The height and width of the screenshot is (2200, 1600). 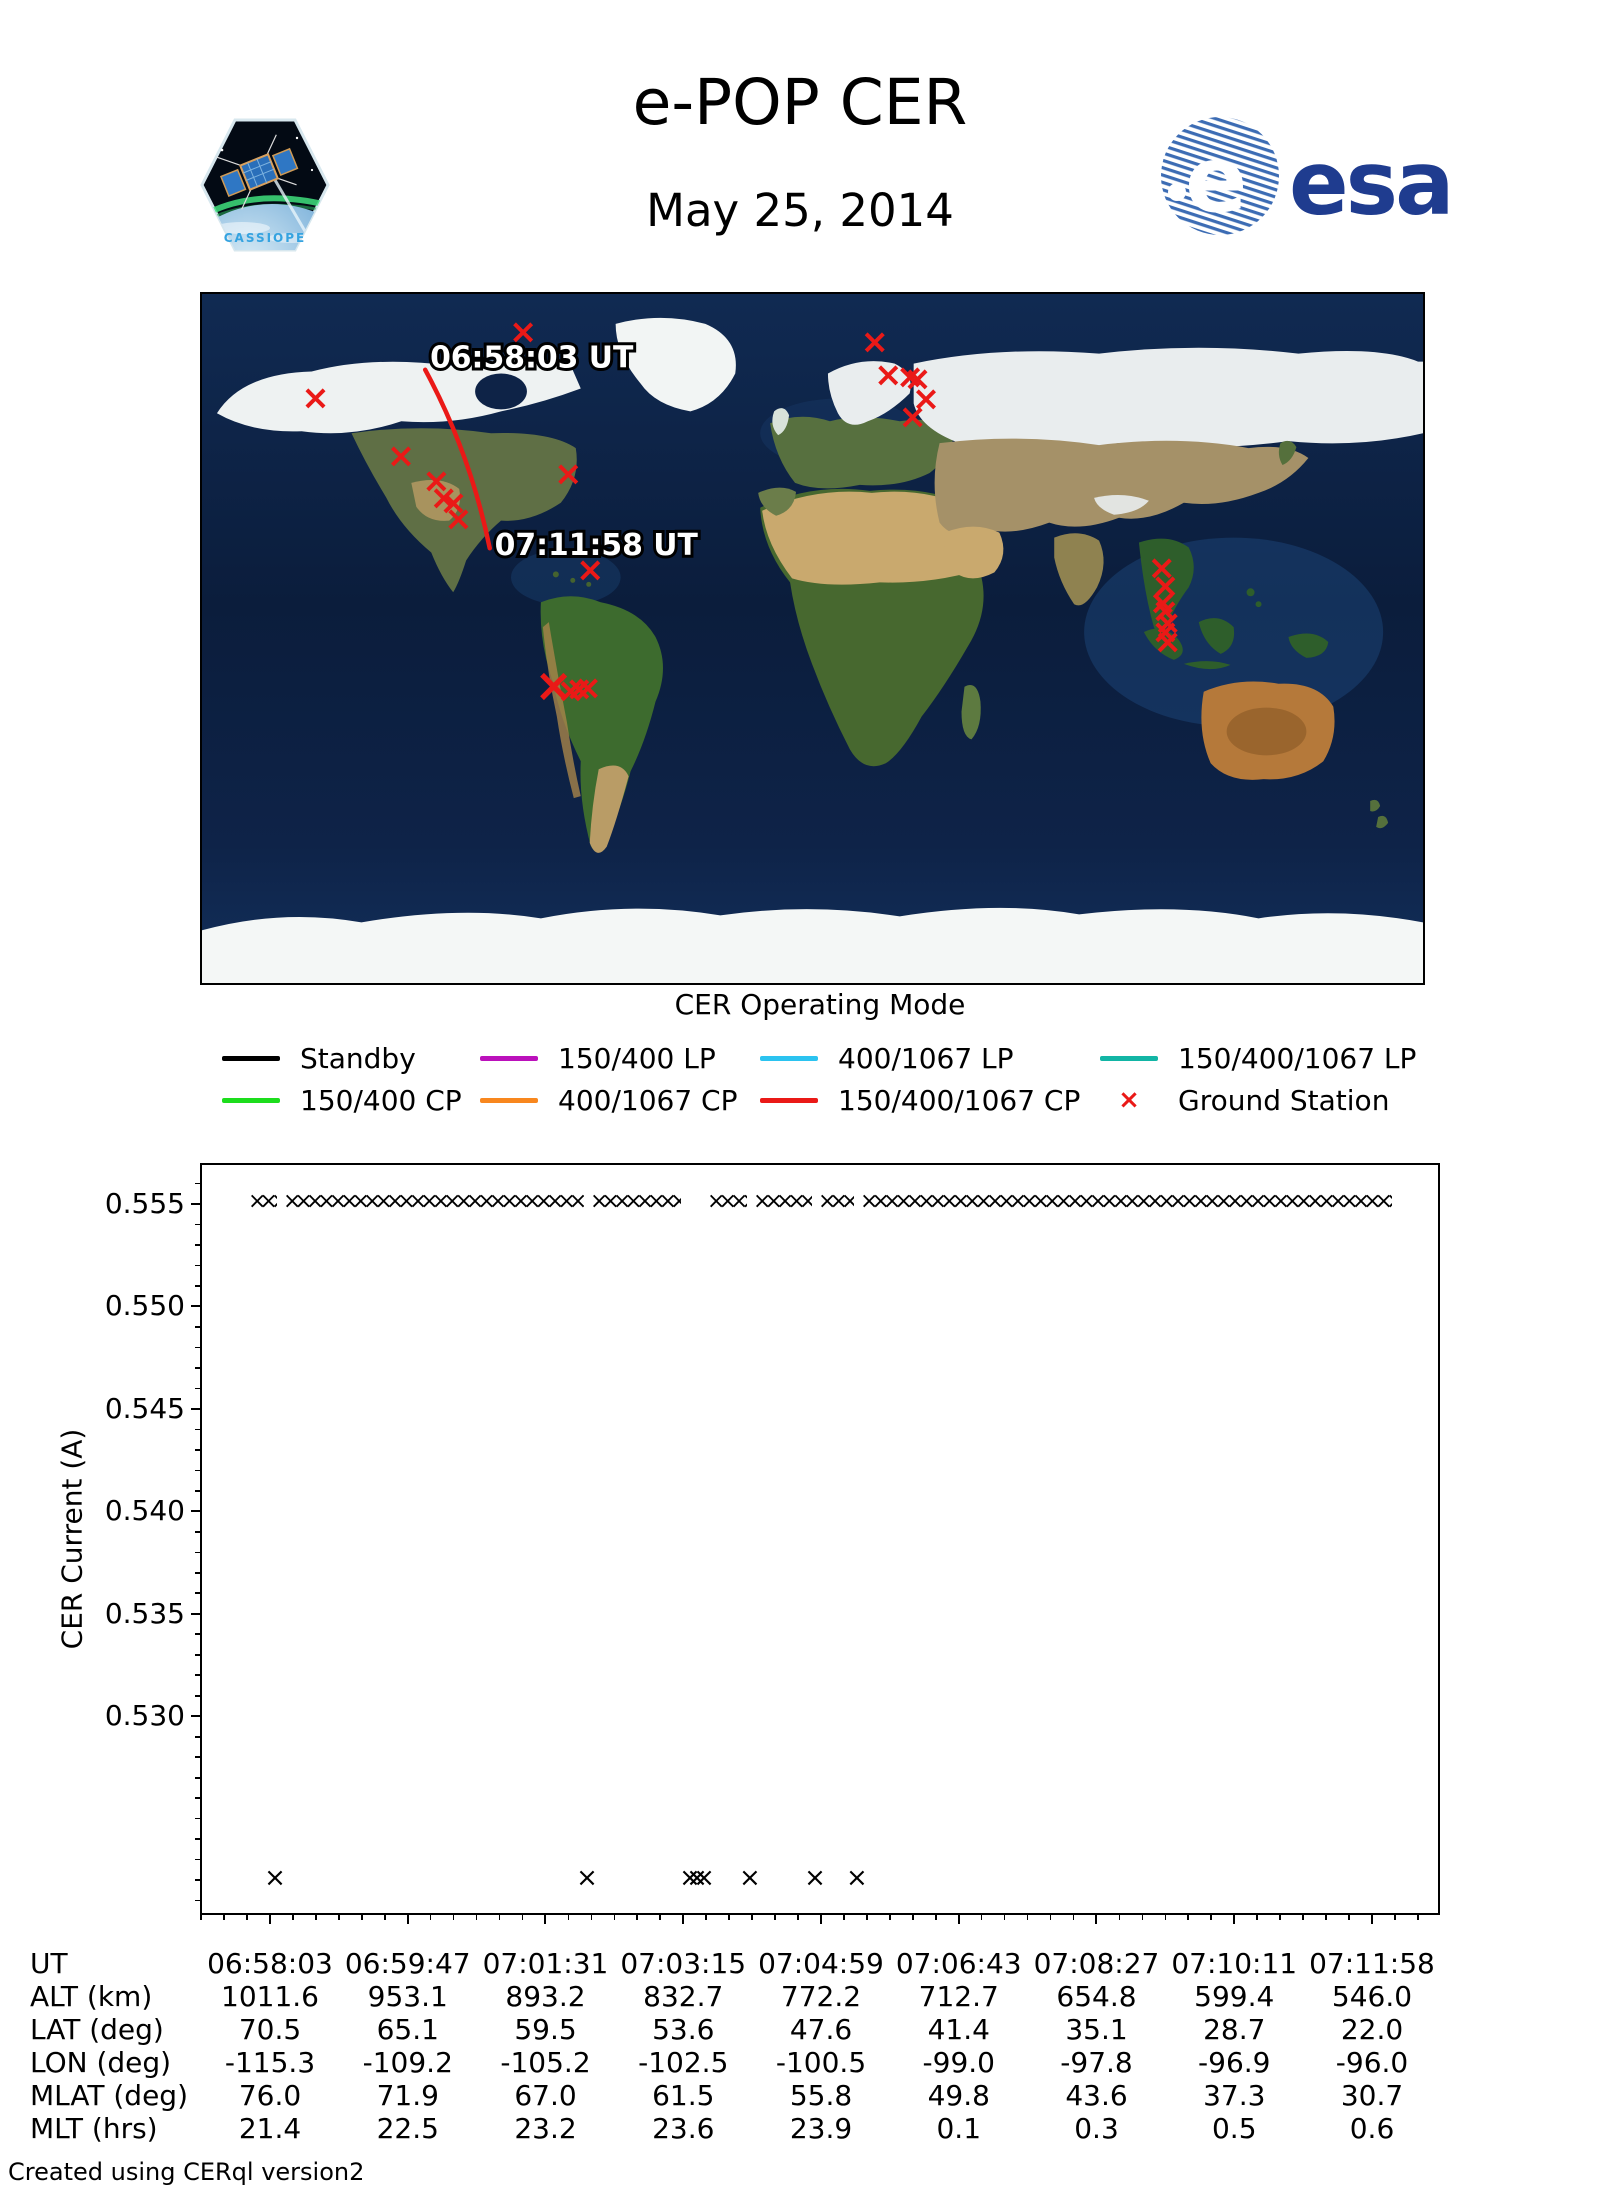 What do you see at coordinates (800, 102) in the screenshot?
I see `page-title: e-POP CER` at bounding box center [800, 102].